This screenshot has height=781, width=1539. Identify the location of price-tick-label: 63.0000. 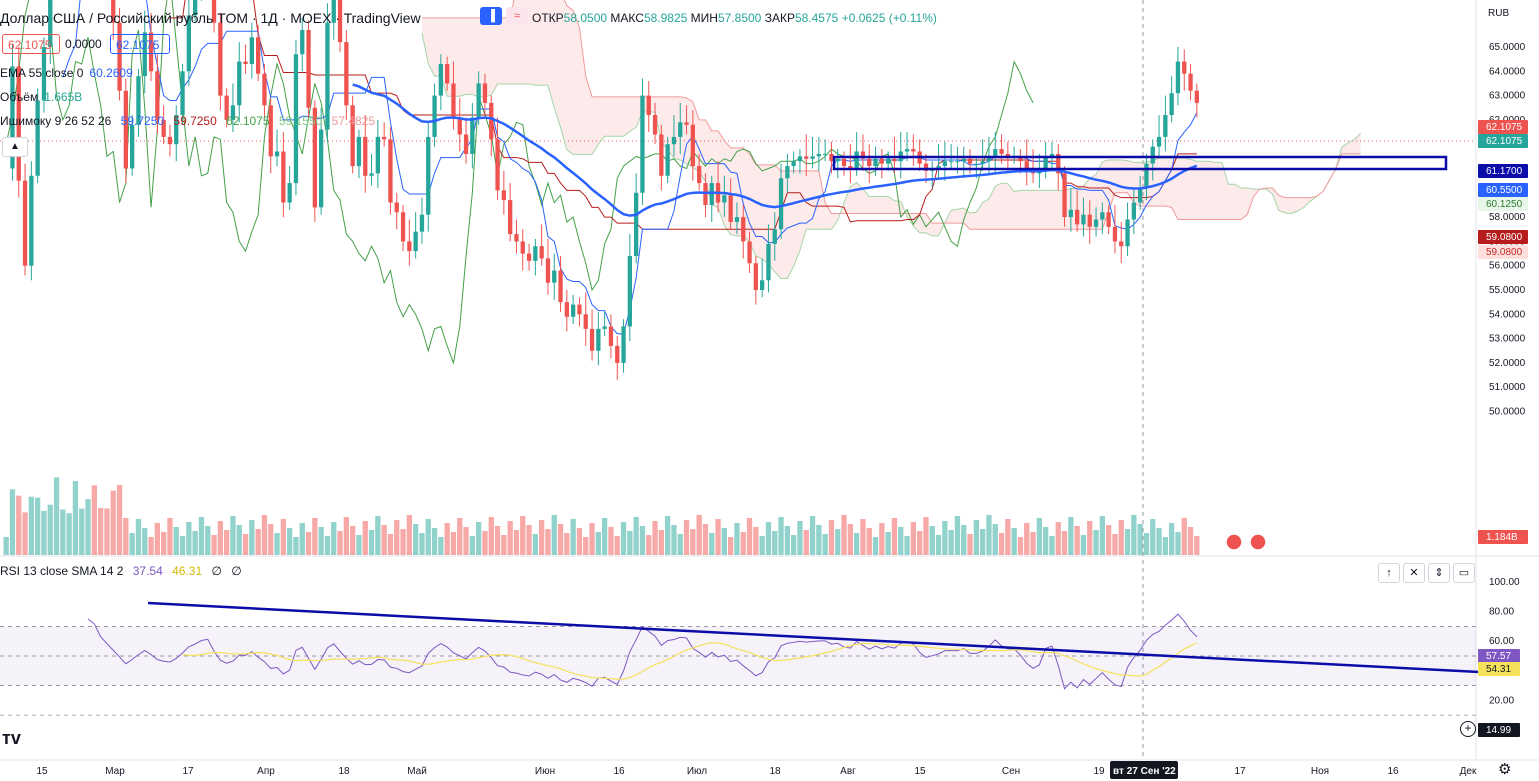
(1507, 96).